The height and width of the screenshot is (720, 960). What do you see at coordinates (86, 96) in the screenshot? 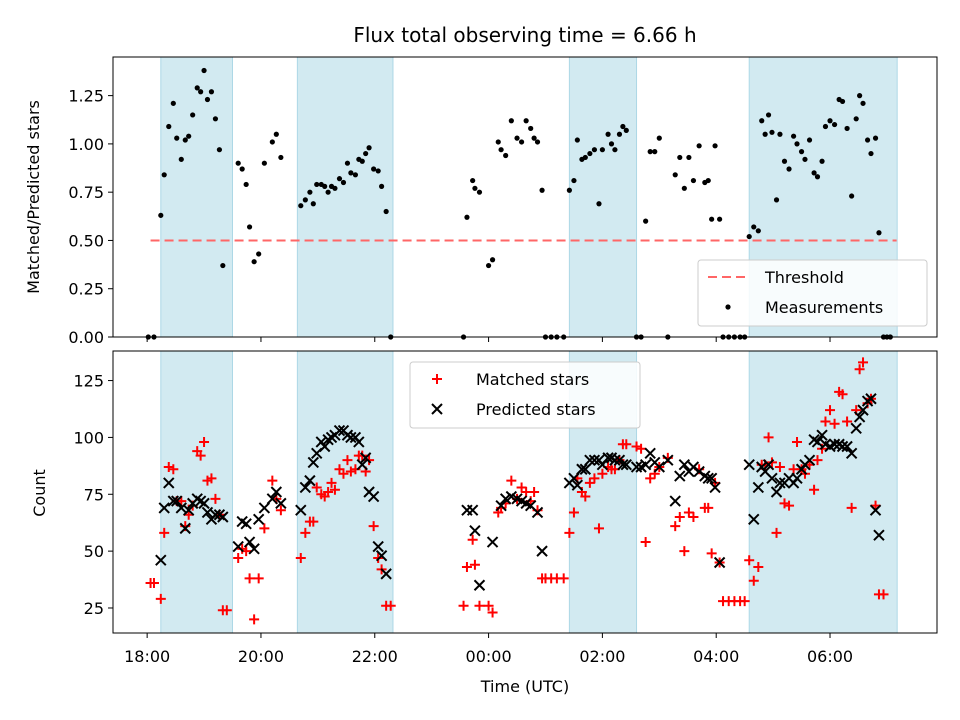
I see `y-tick-label: 1.25` at bounding box center [86, 96].